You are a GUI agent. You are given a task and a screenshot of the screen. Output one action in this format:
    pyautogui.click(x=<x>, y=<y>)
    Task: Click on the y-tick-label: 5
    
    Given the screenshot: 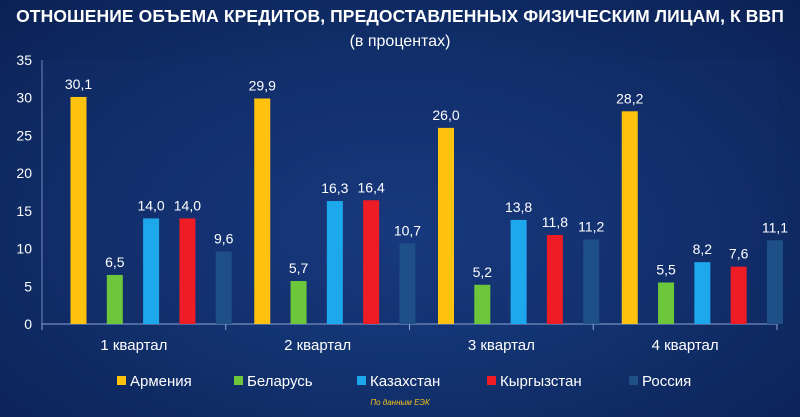 What is the action you would take?
    pyautogui.click(x=28, y=286)
    